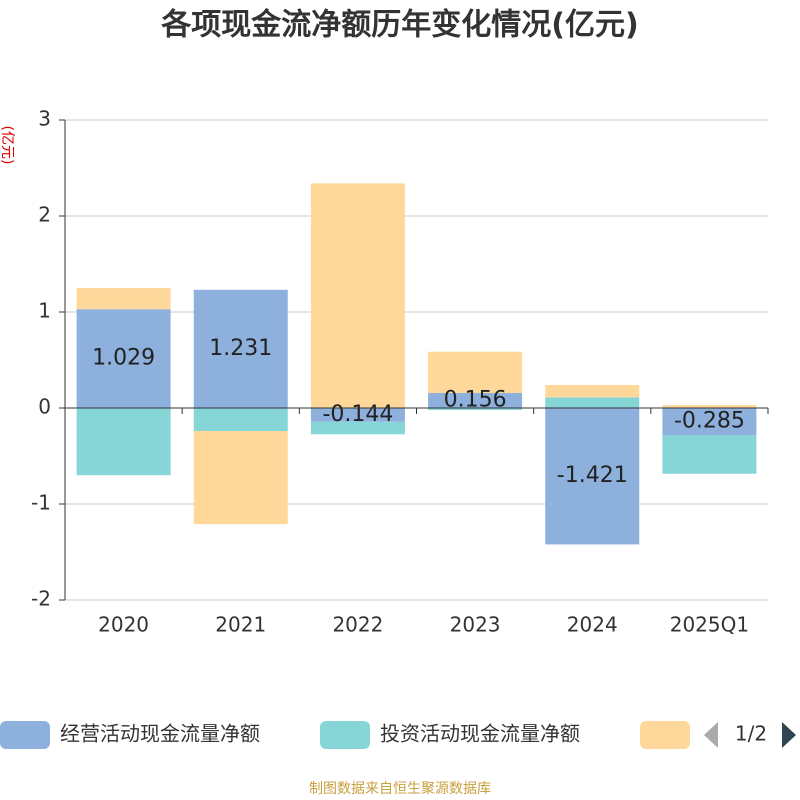 The height and width of the screenshot is (800, 800). What do you see at coordinates (592, 625) in the screenshot?
I see `x-tick-label: 2024` at bounding box center [592, 625].